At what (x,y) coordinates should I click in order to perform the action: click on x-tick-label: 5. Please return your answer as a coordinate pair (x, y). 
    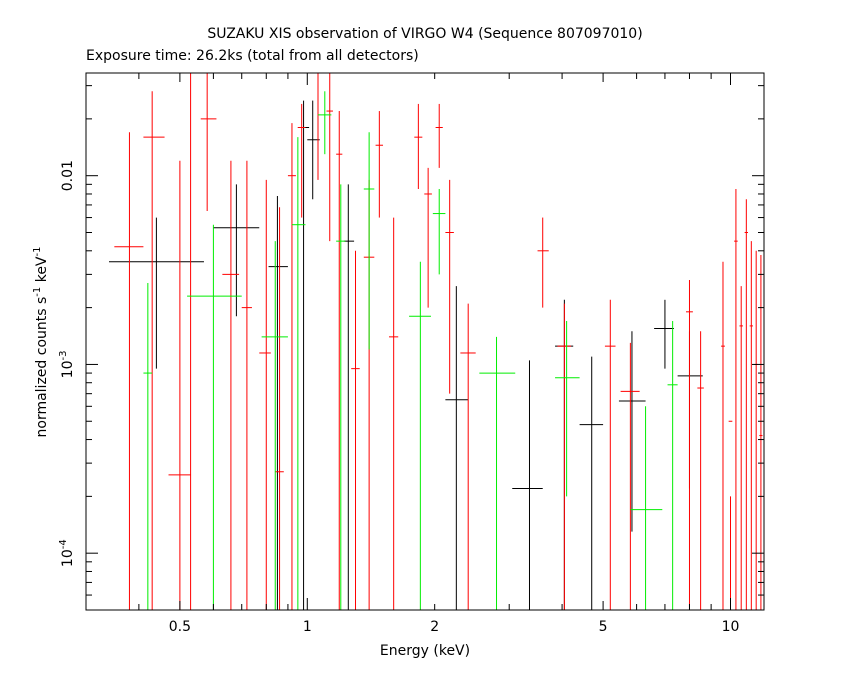
    Looking at the image, I should click on (603, 627).